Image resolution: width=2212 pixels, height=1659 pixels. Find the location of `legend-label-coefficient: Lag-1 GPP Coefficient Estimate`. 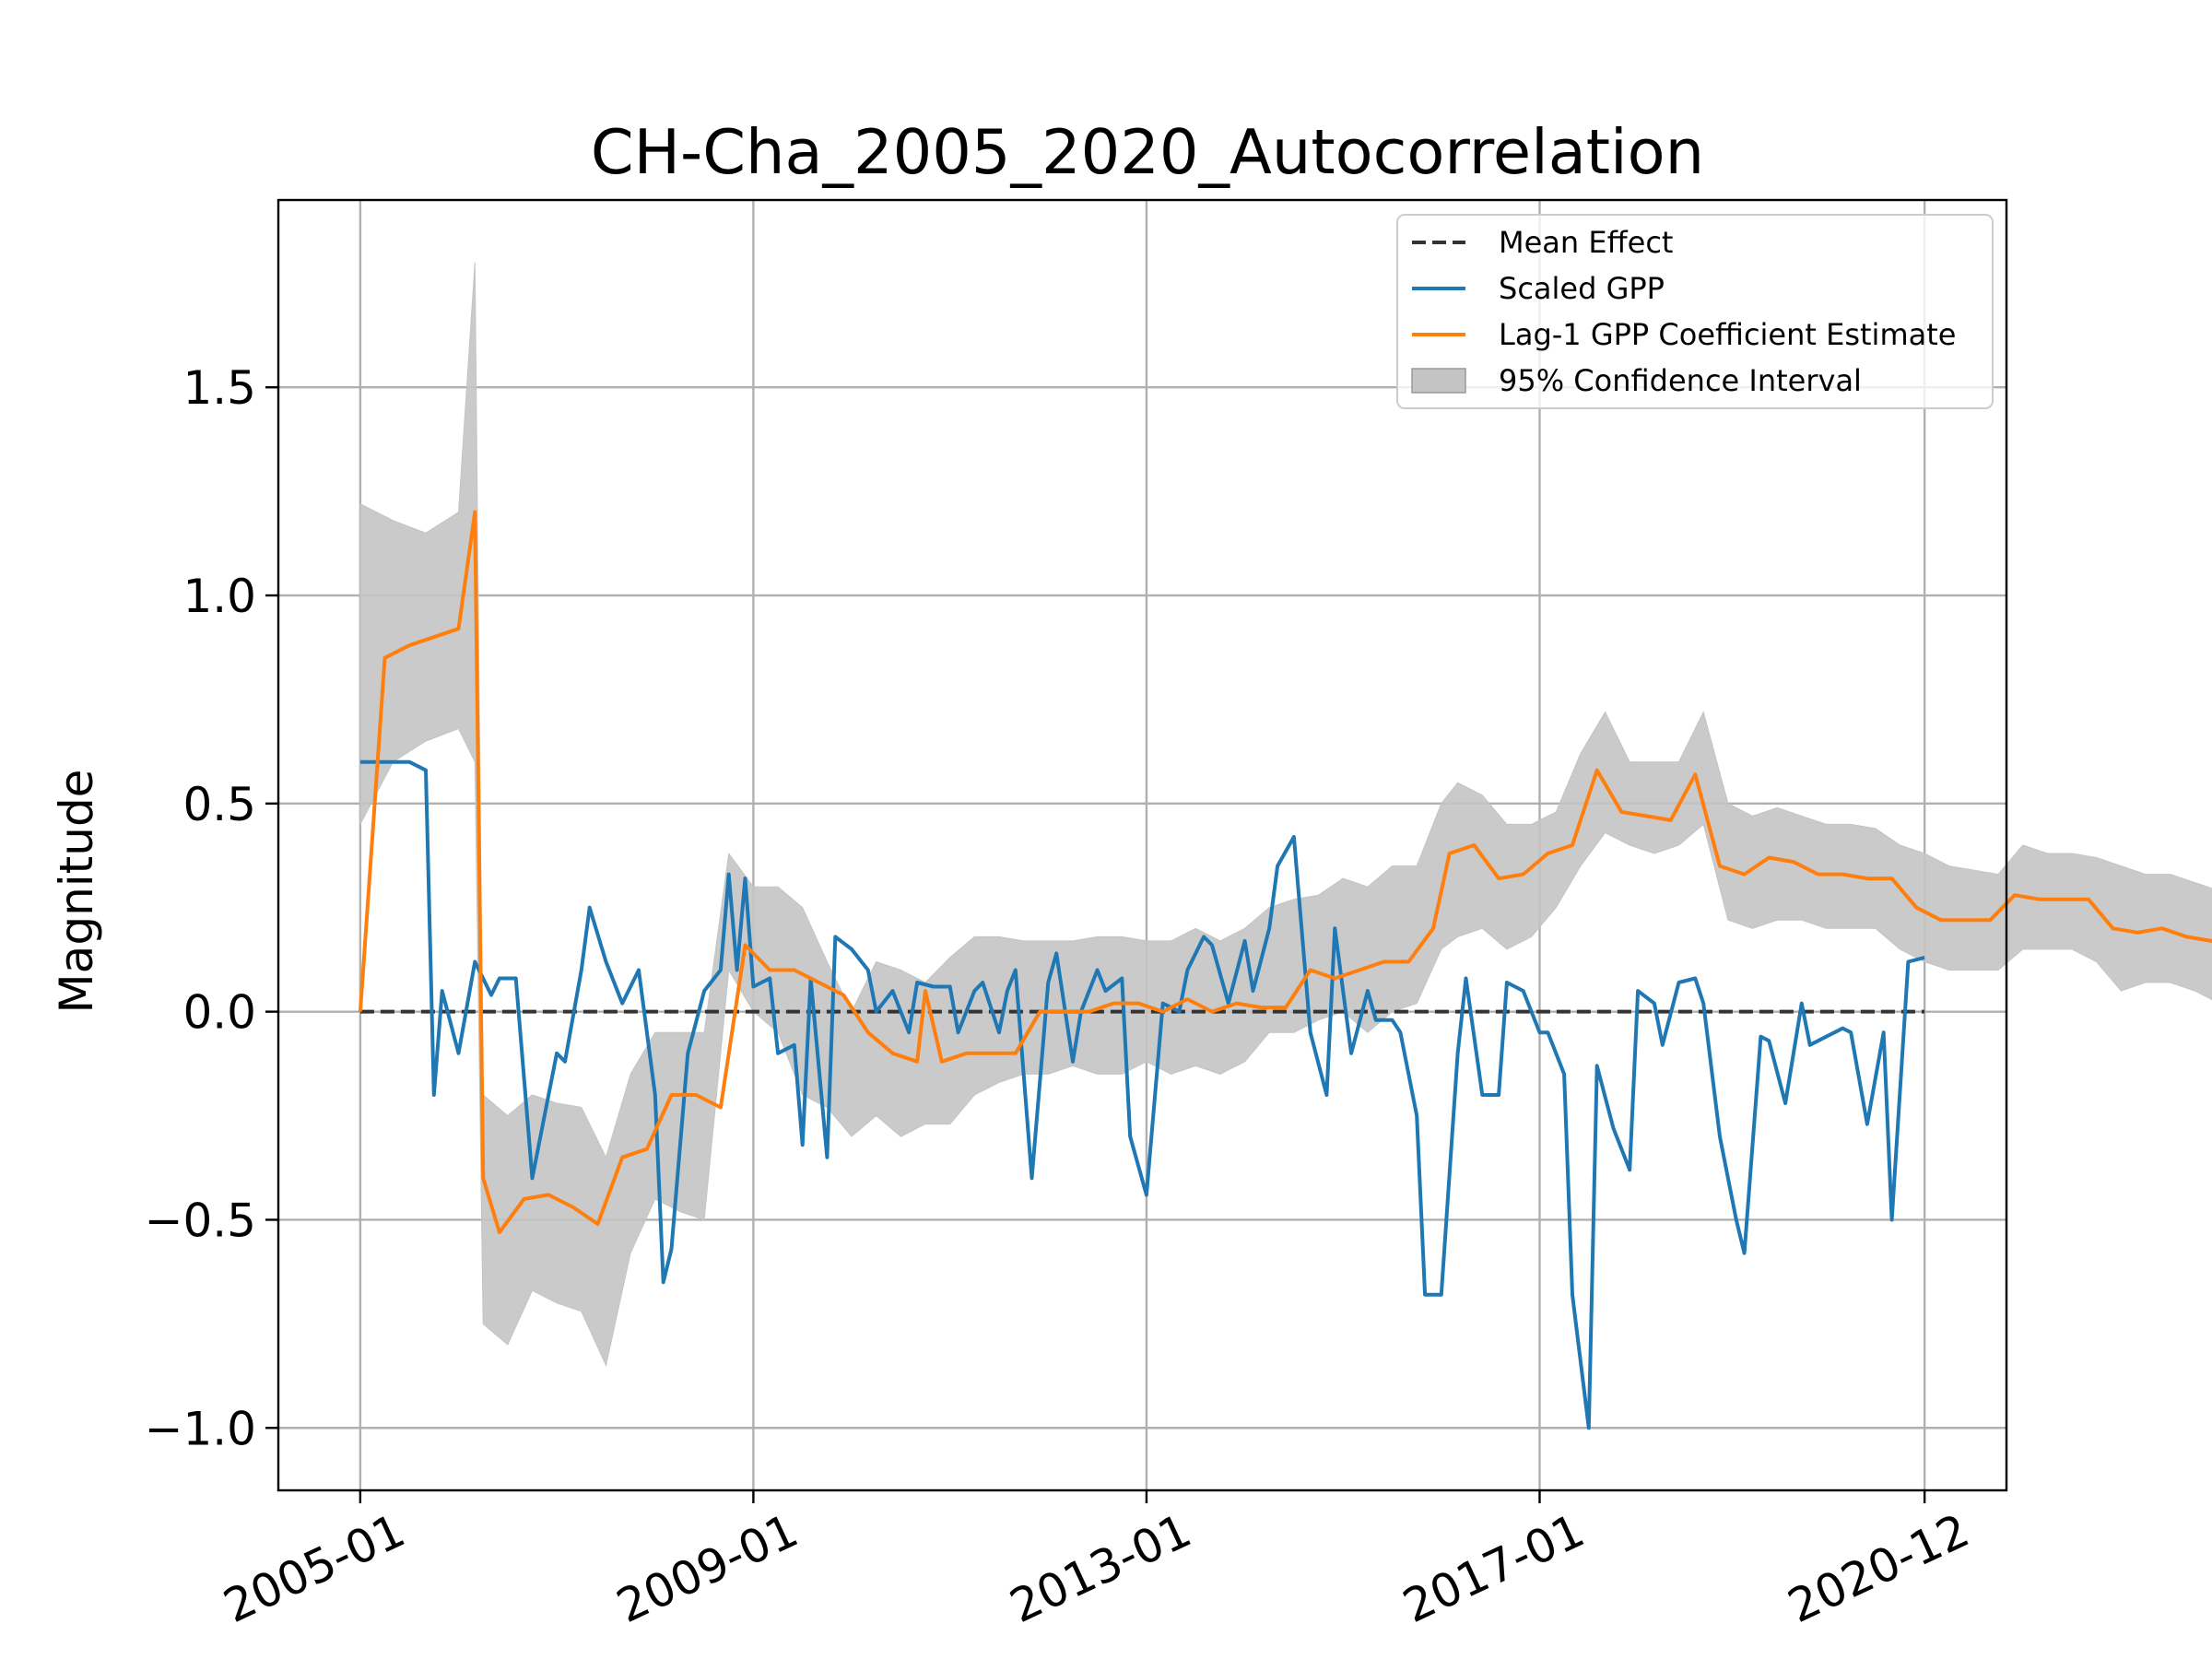

legend-label-coefficient: Lag-1 GPP Coefficient Estimate is located at coordinates (1727, 334).